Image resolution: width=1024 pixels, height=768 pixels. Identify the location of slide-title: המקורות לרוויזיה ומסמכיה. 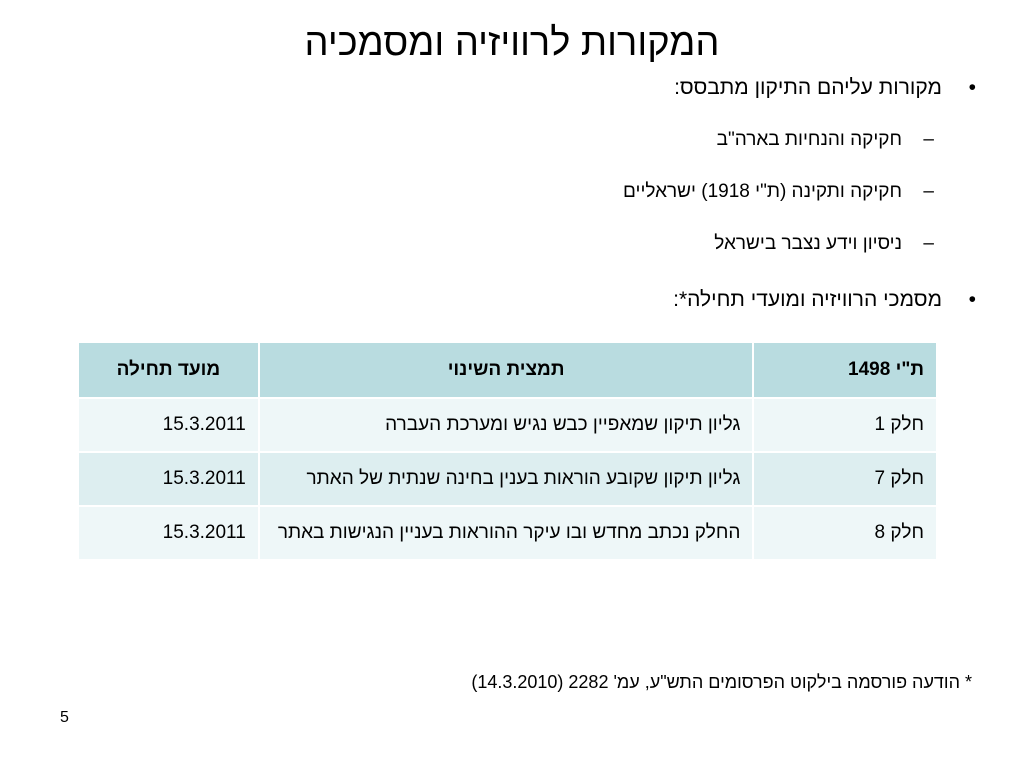
(512, 43).